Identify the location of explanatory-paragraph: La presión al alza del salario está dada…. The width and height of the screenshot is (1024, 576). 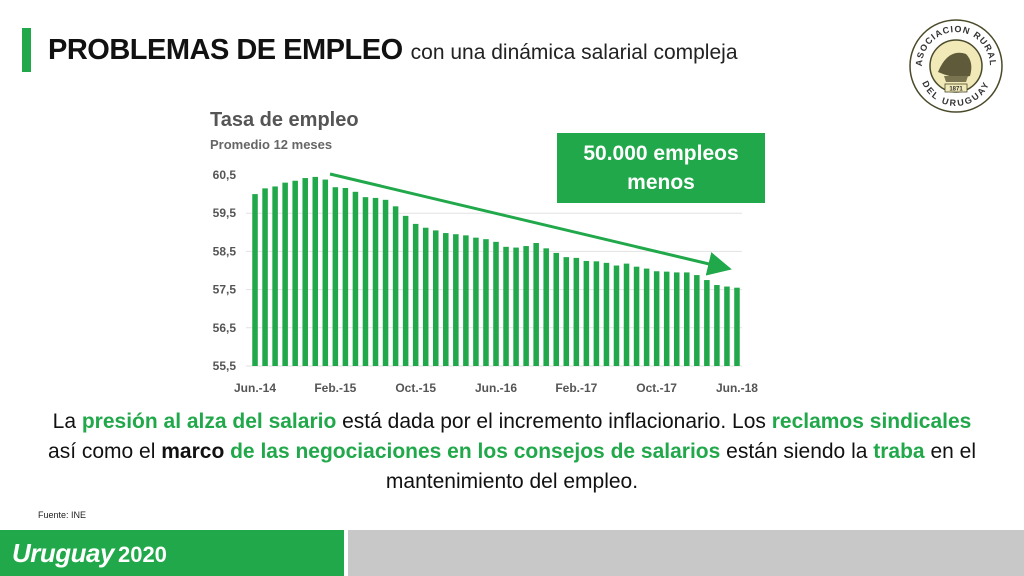
(512, 452).